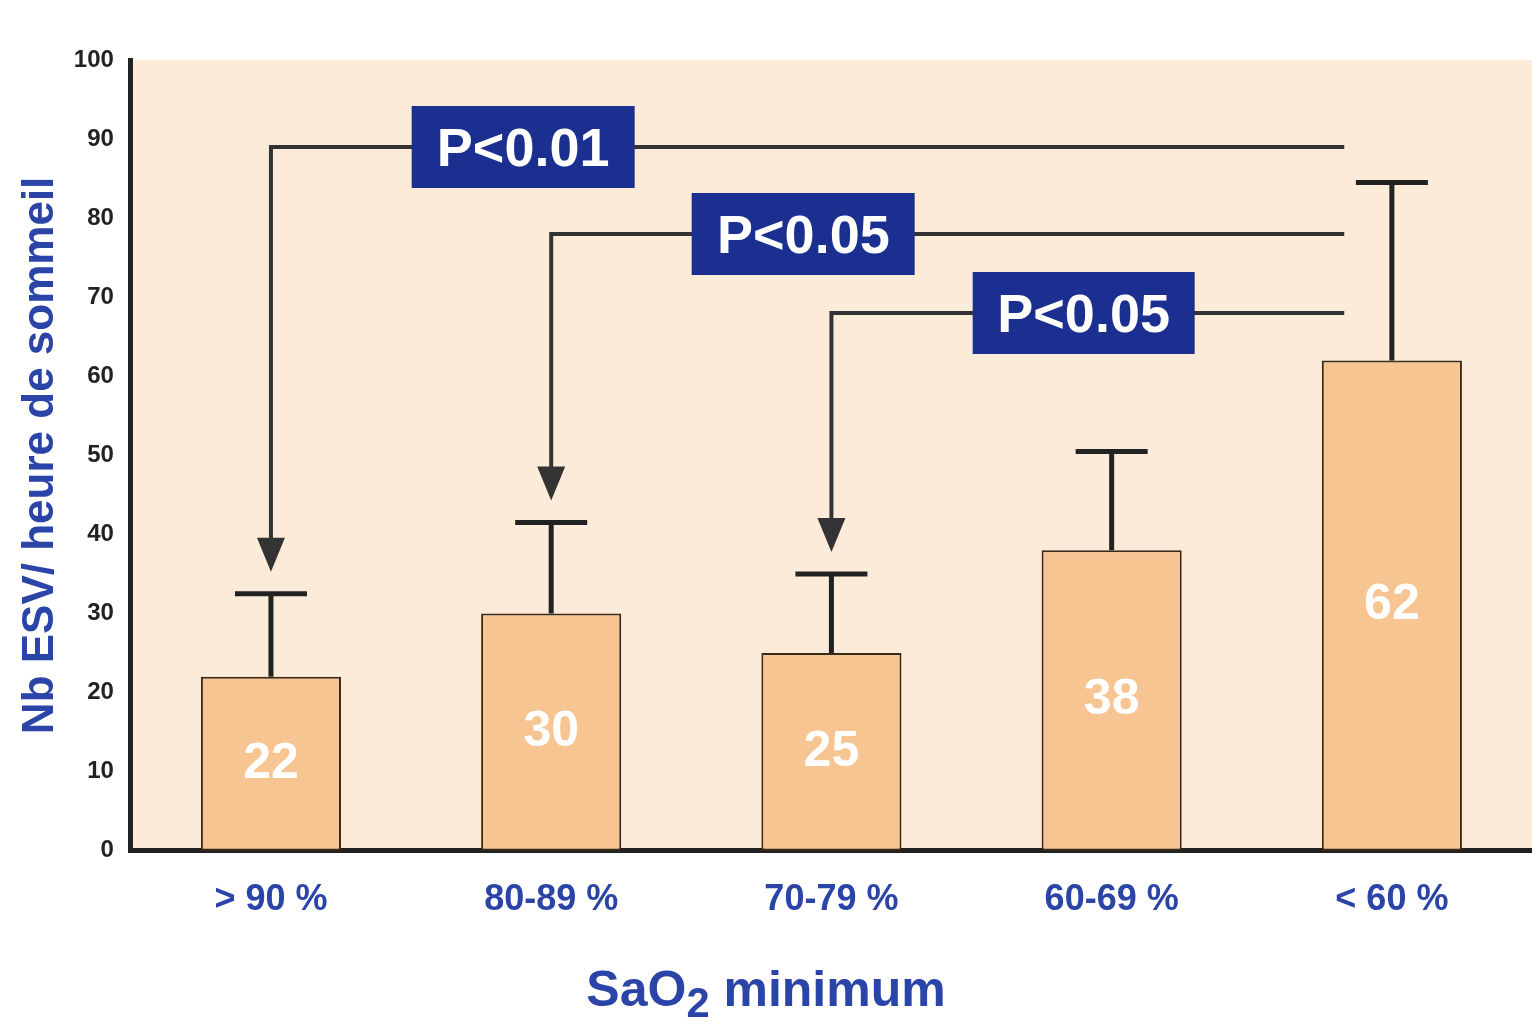  Describe the element at coordinates (100, 137) in the screenshot. I see `y-tick-label: 90` at that location.